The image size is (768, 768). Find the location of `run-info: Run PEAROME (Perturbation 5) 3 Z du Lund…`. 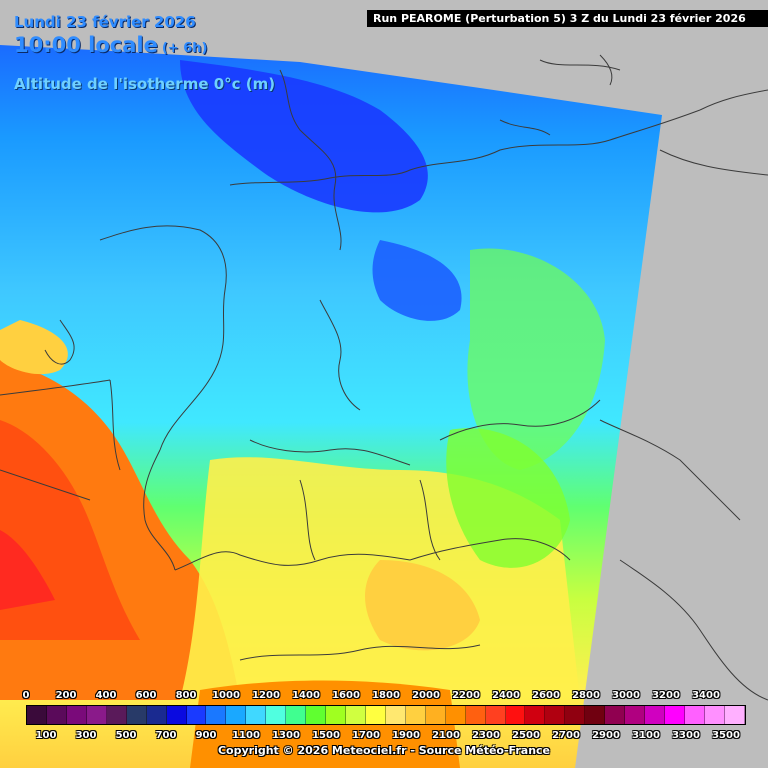

run-info: Run PEAROME (Perturbation 5) 3 Z du Lund… is located at coordinates (567, 18).